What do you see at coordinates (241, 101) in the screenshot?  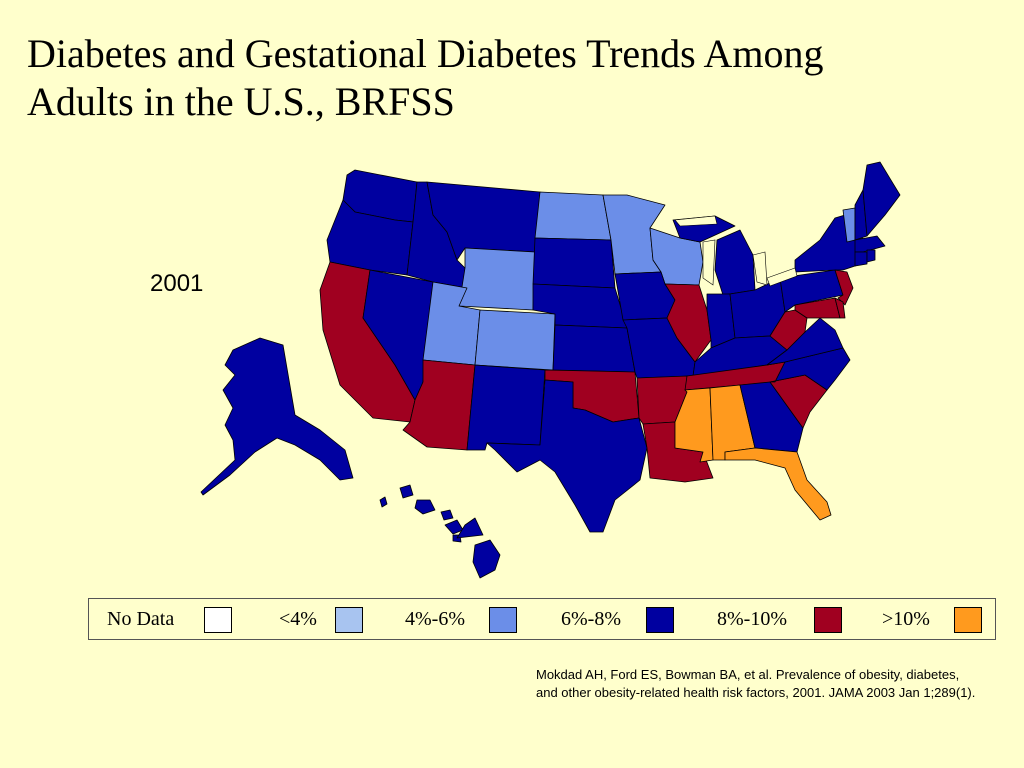 I see `slide-title-line-2: Adults in the U.S., BRFSS` at bounding box center [241, 101].